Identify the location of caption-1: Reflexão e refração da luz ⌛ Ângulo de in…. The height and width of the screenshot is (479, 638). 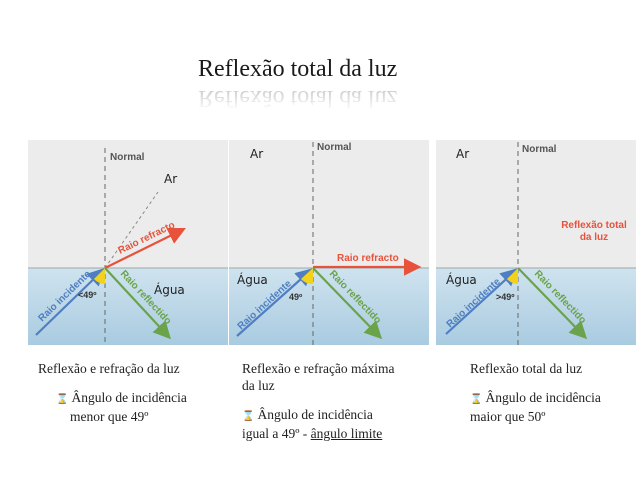
(112, 392).